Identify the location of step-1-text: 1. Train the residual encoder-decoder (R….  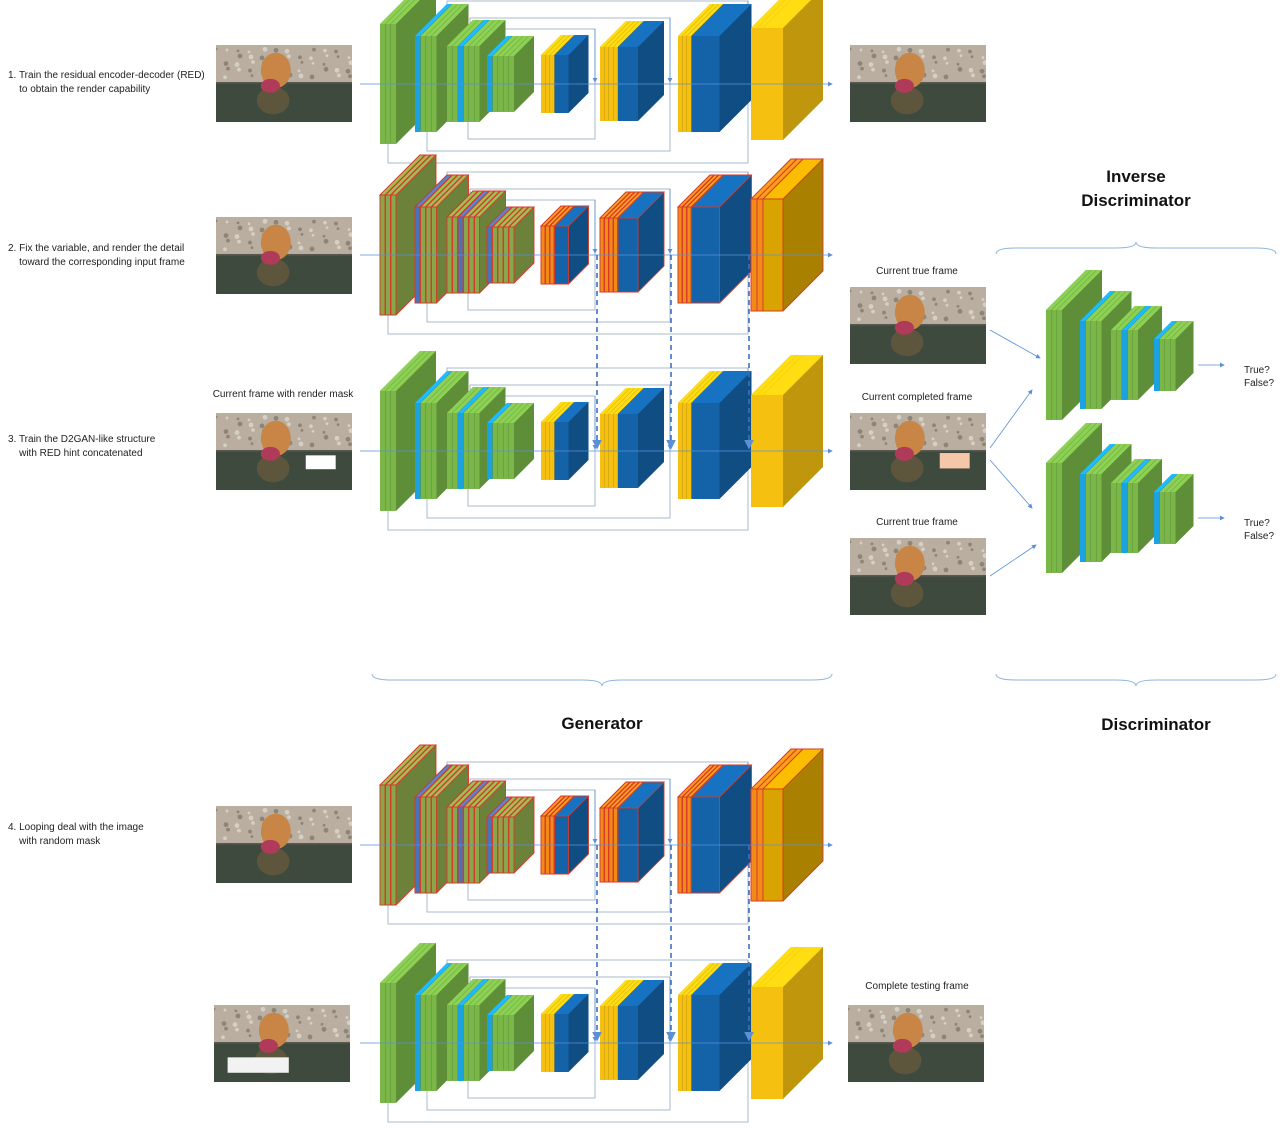
(106, 83).